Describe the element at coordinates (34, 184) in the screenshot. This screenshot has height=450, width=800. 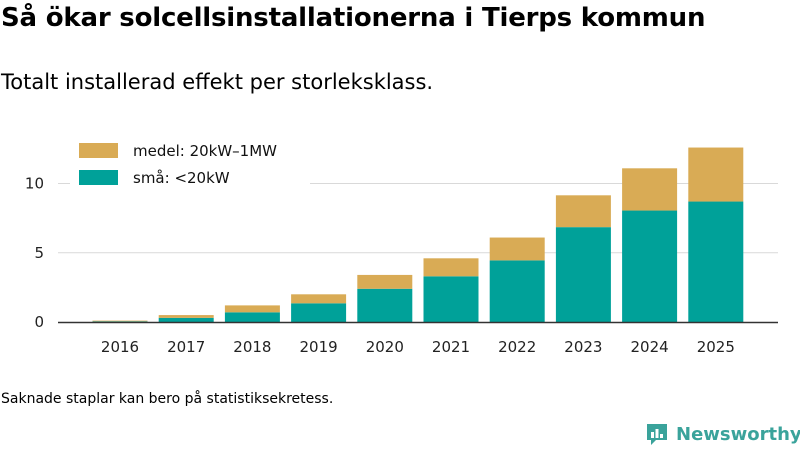
I see `y-tick-label-10: 10` at that location.